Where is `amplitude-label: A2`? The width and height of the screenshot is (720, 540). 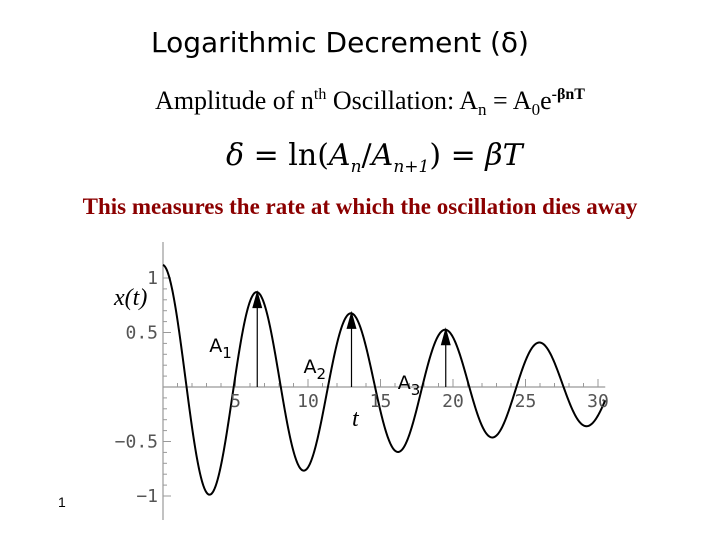 amplitude-label: A2 is located at coordinates (315, 369).